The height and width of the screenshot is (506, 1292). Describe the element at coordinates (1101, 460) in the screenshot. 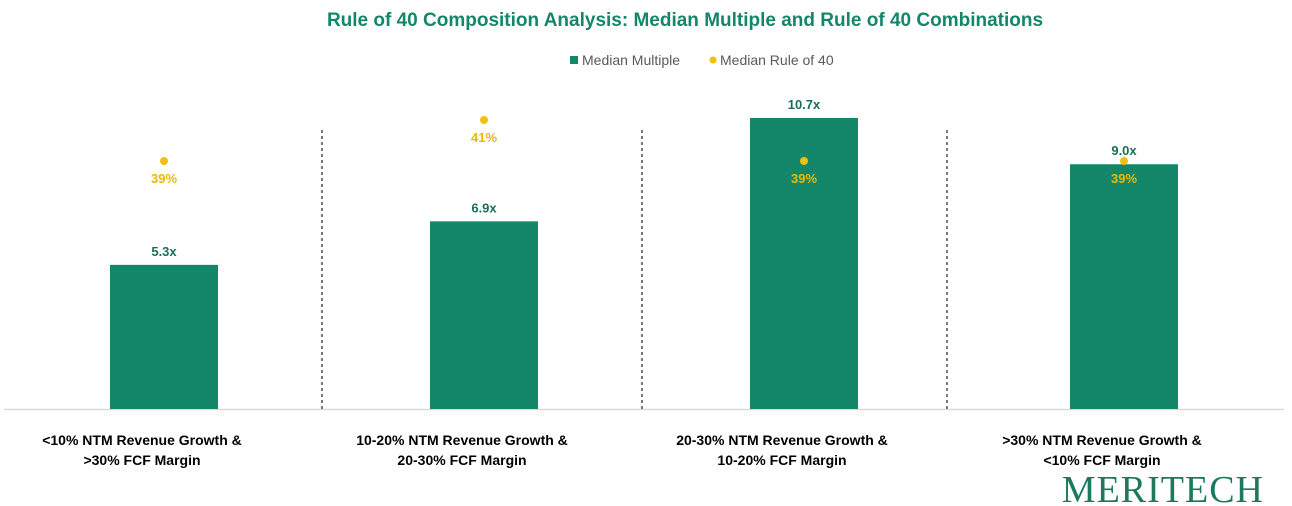

I see `category-label: <10% FCF Margin` at that location.